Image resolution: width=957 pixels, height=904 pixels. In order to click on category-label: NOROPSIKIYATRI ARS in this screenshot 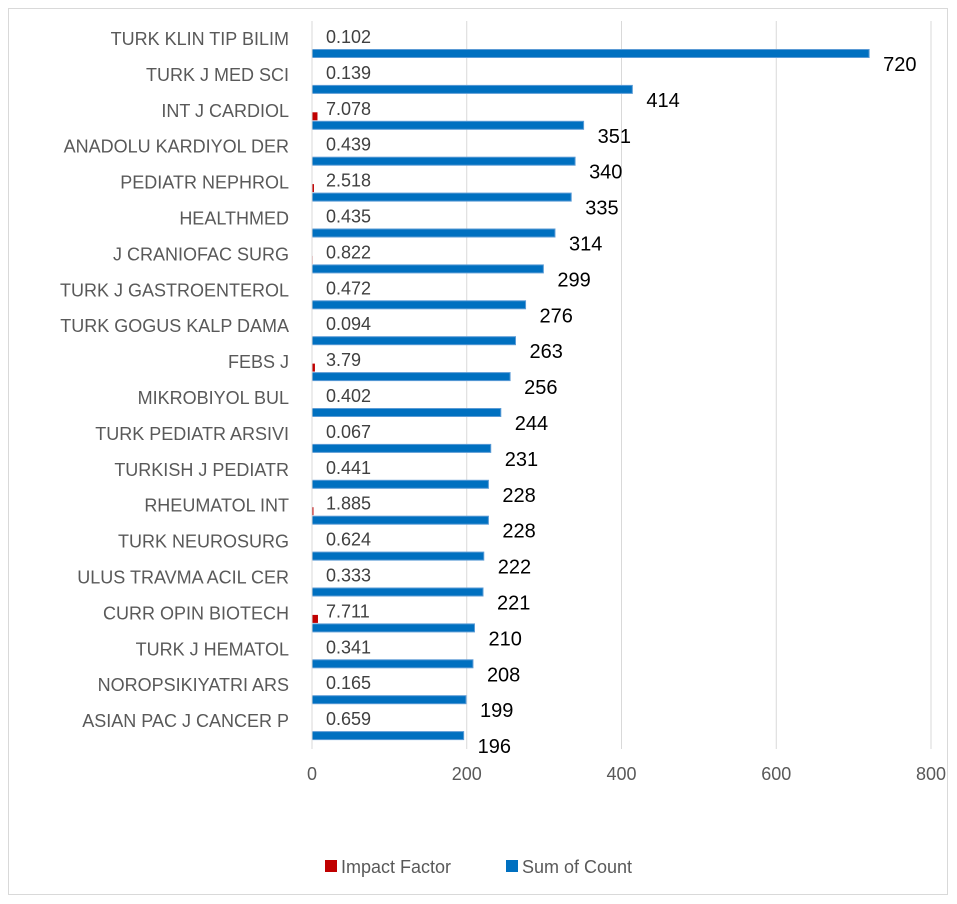, I will do `click(193, 685)`.